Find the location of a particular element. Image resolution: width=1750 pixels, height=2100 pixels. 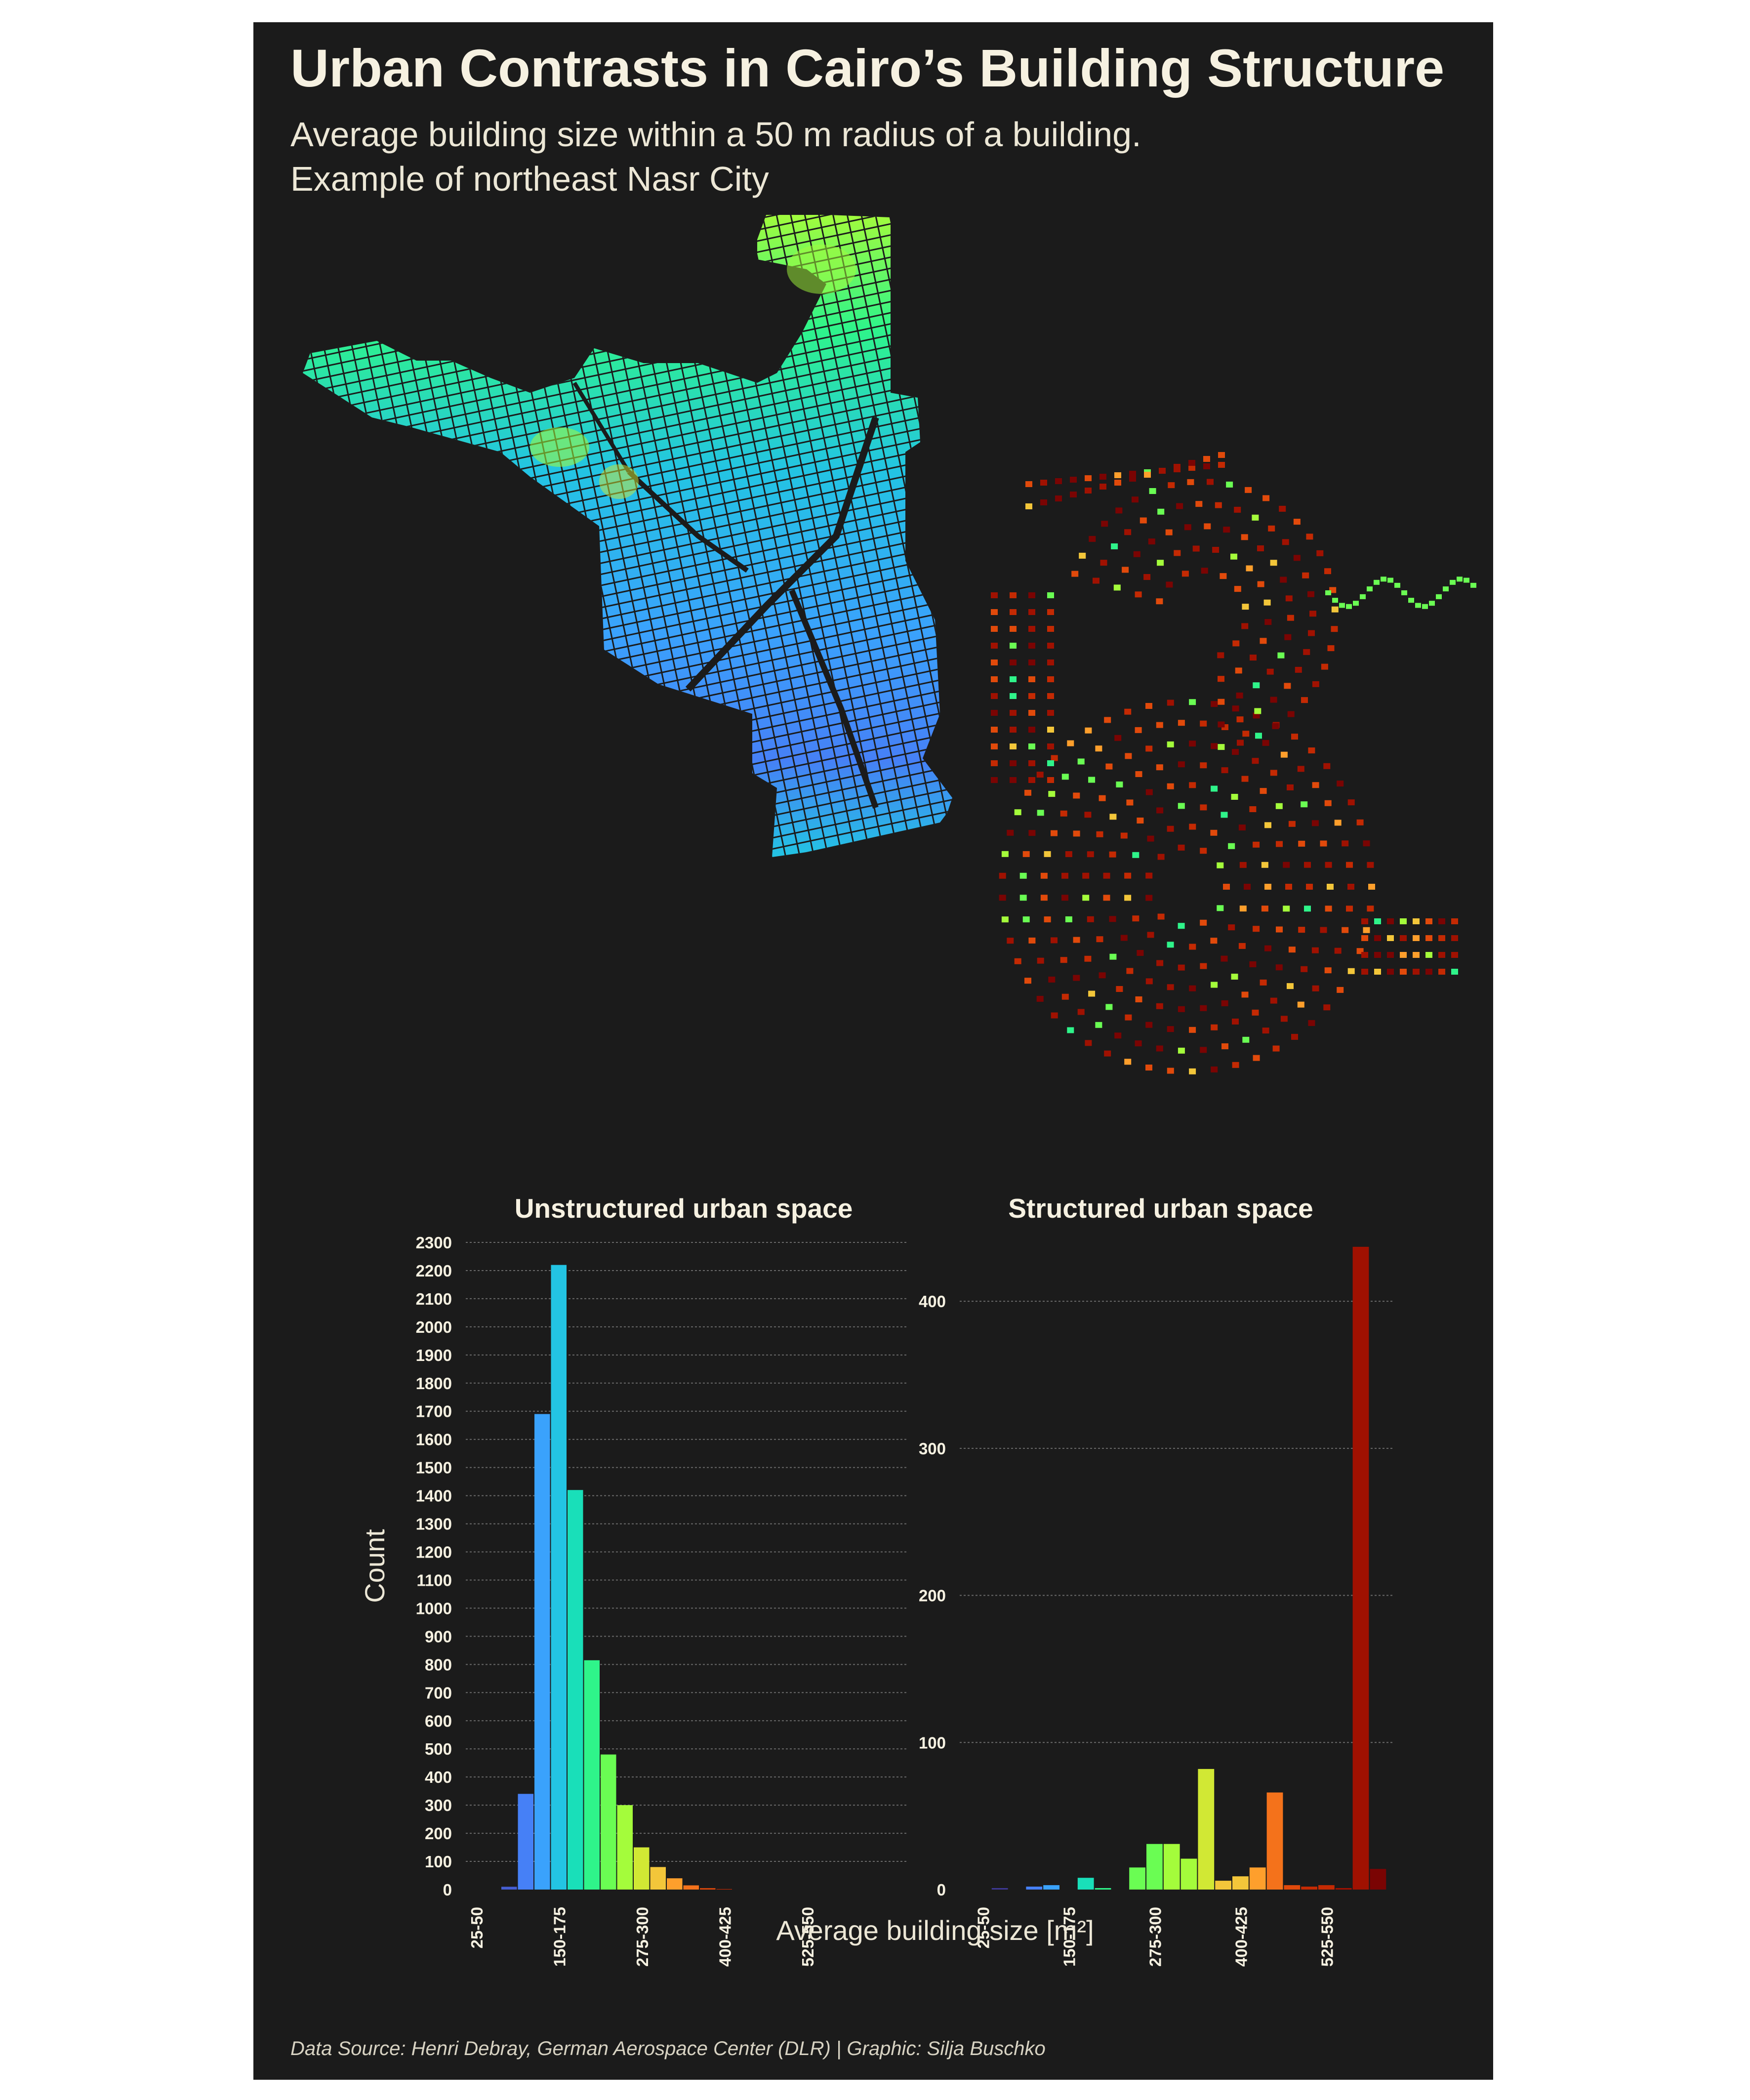

y-tick-label: 1100 is located at coordinates (434, 1580).